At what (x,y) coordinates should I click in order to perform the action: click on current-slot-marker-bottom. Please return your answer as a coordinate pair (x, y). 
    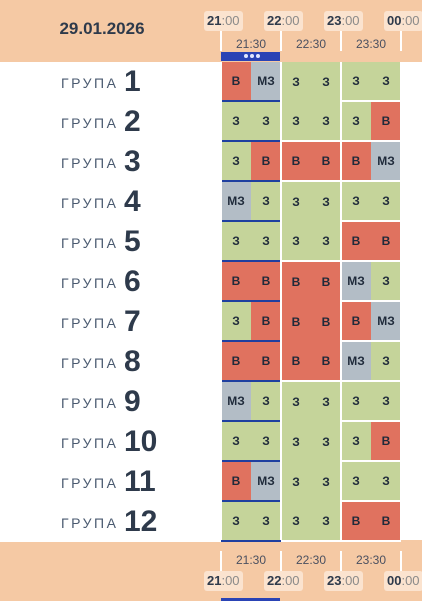
    Looking at the image, I should click on (250, 599).